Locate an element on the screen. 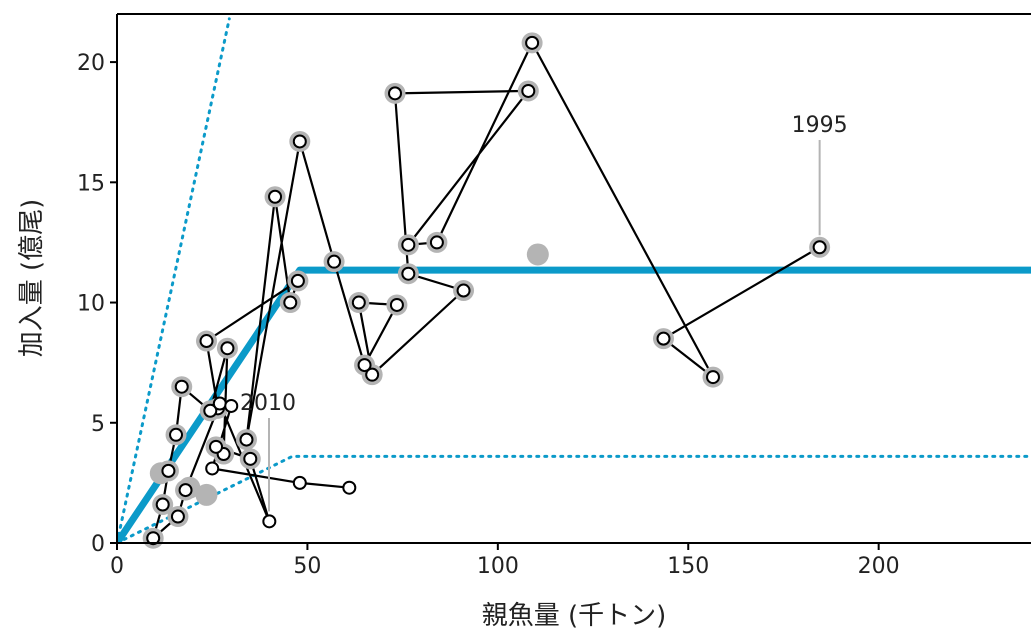 This screenshot has height=637, width=1031. y-tick-label: 20 is located at coordinates (91, 63).